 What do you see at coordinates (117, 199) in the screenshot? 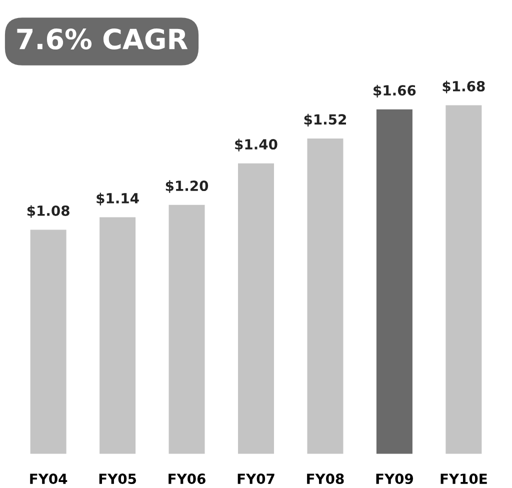
I see `data-label: $1.14` at bounding box center [117, 199].